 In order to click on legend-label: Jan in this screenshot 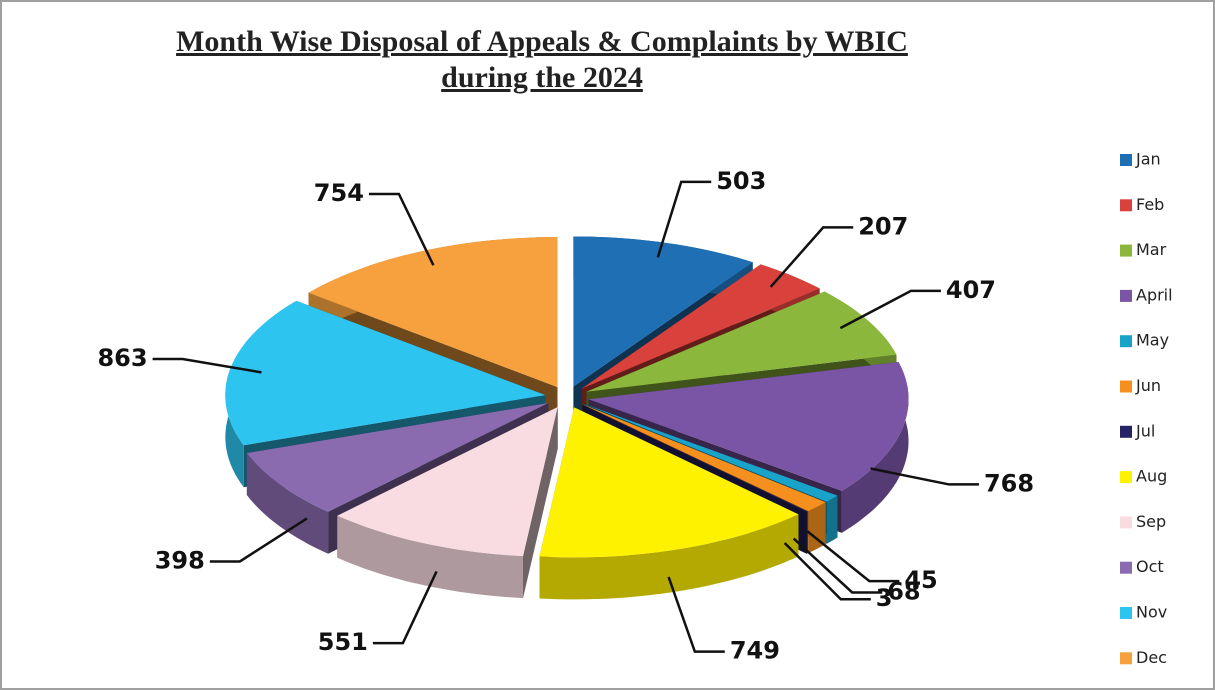, I will do `click(1148, 159)`.